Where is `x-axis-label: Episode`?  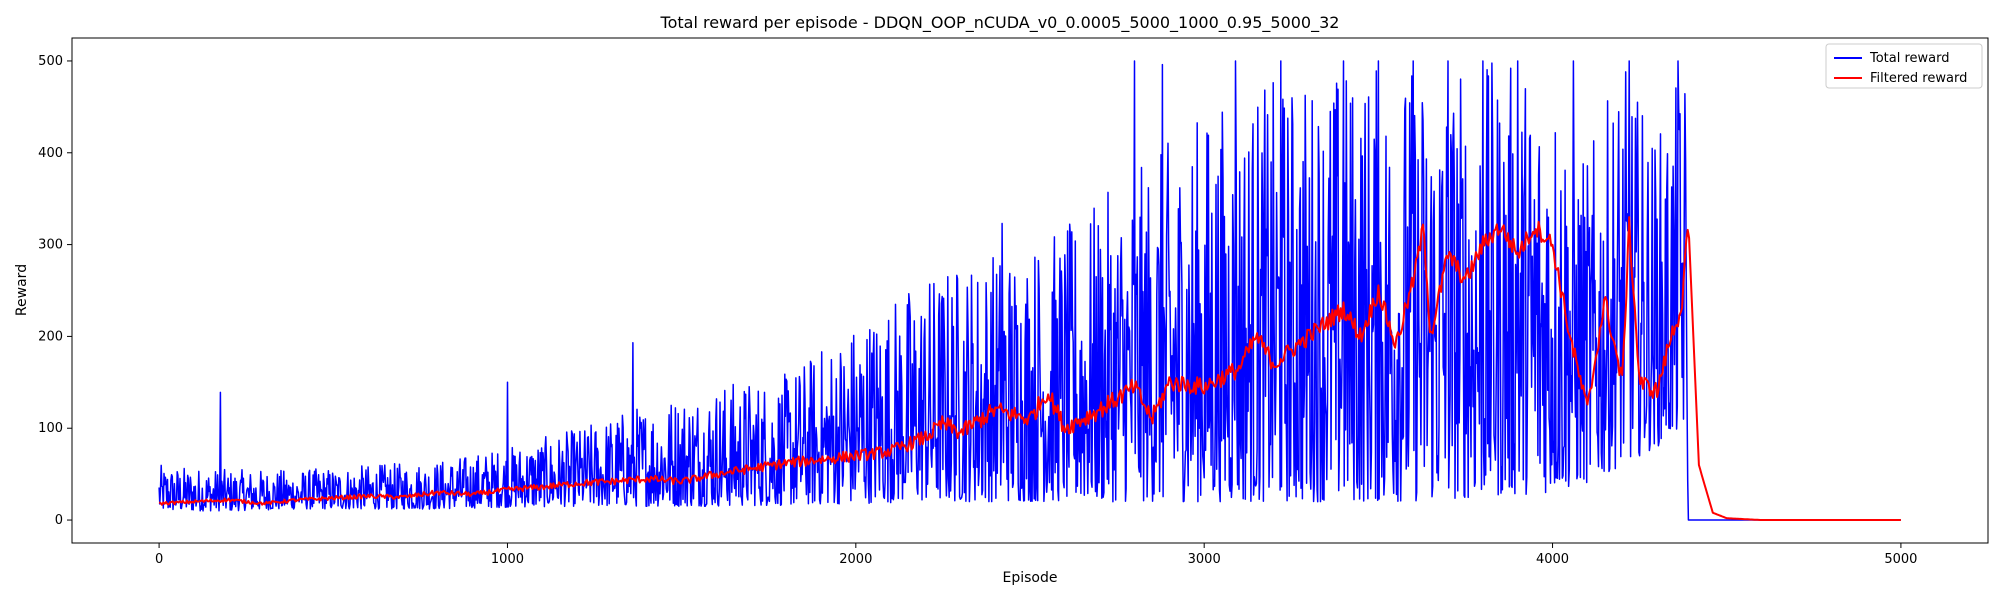
x-axis-label: Episode is located at coordinates (1030, 578).